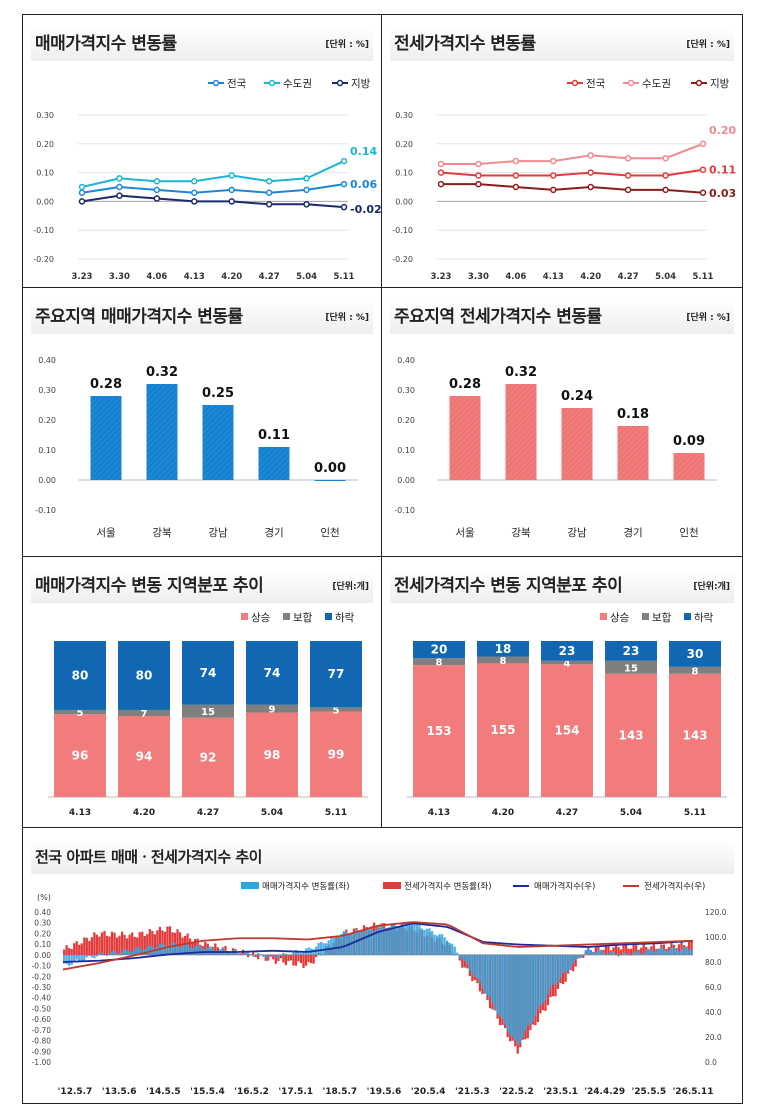 The width and height of the screenshot is (766, 1114). I want to click on x-tick-label: 4.13, so click(439, 813).